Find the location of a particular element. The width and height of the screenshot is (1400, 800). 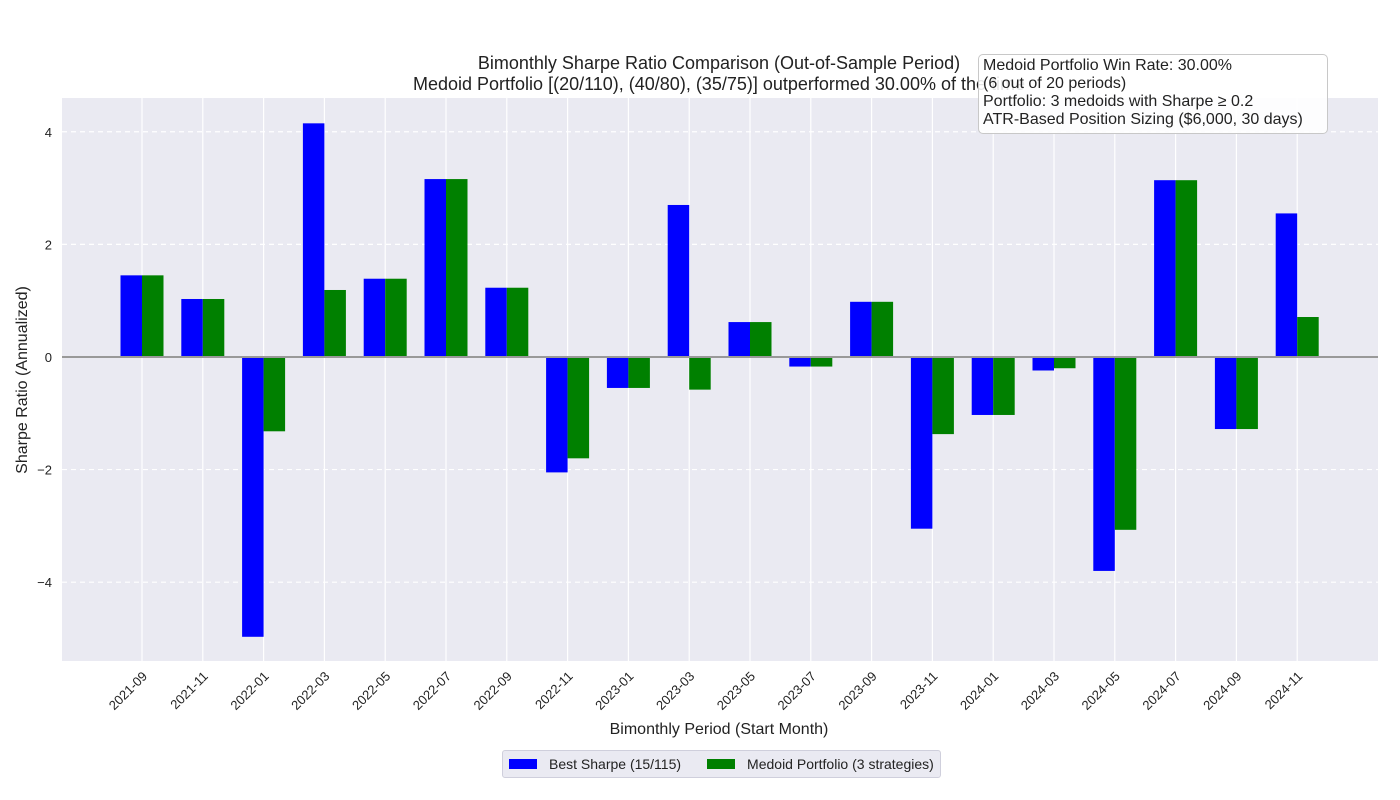

x-tick-label: 2023-03 is located at coordinates (675, 691).